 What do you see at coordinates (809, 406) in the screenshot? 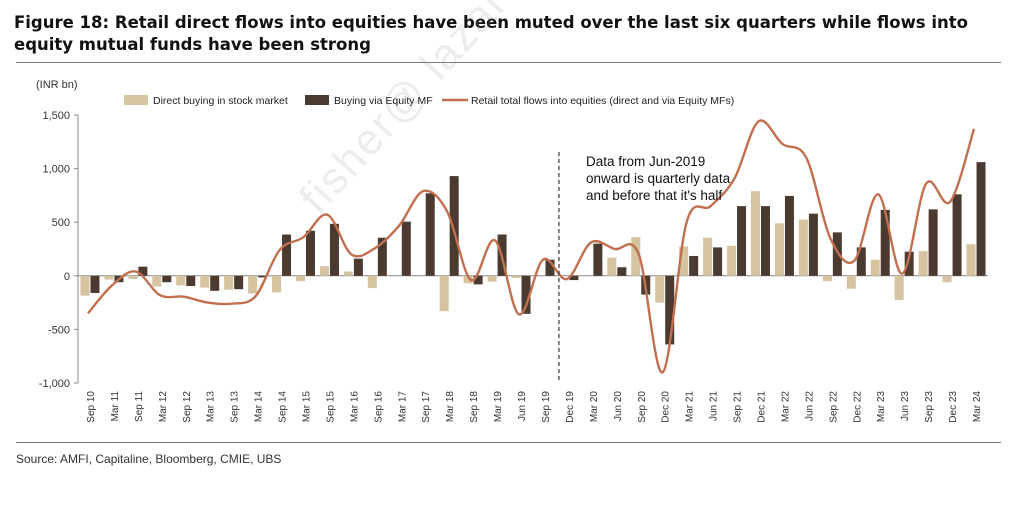
I see `x-tick-label: Jun 22` at bounding box center [809, 406].